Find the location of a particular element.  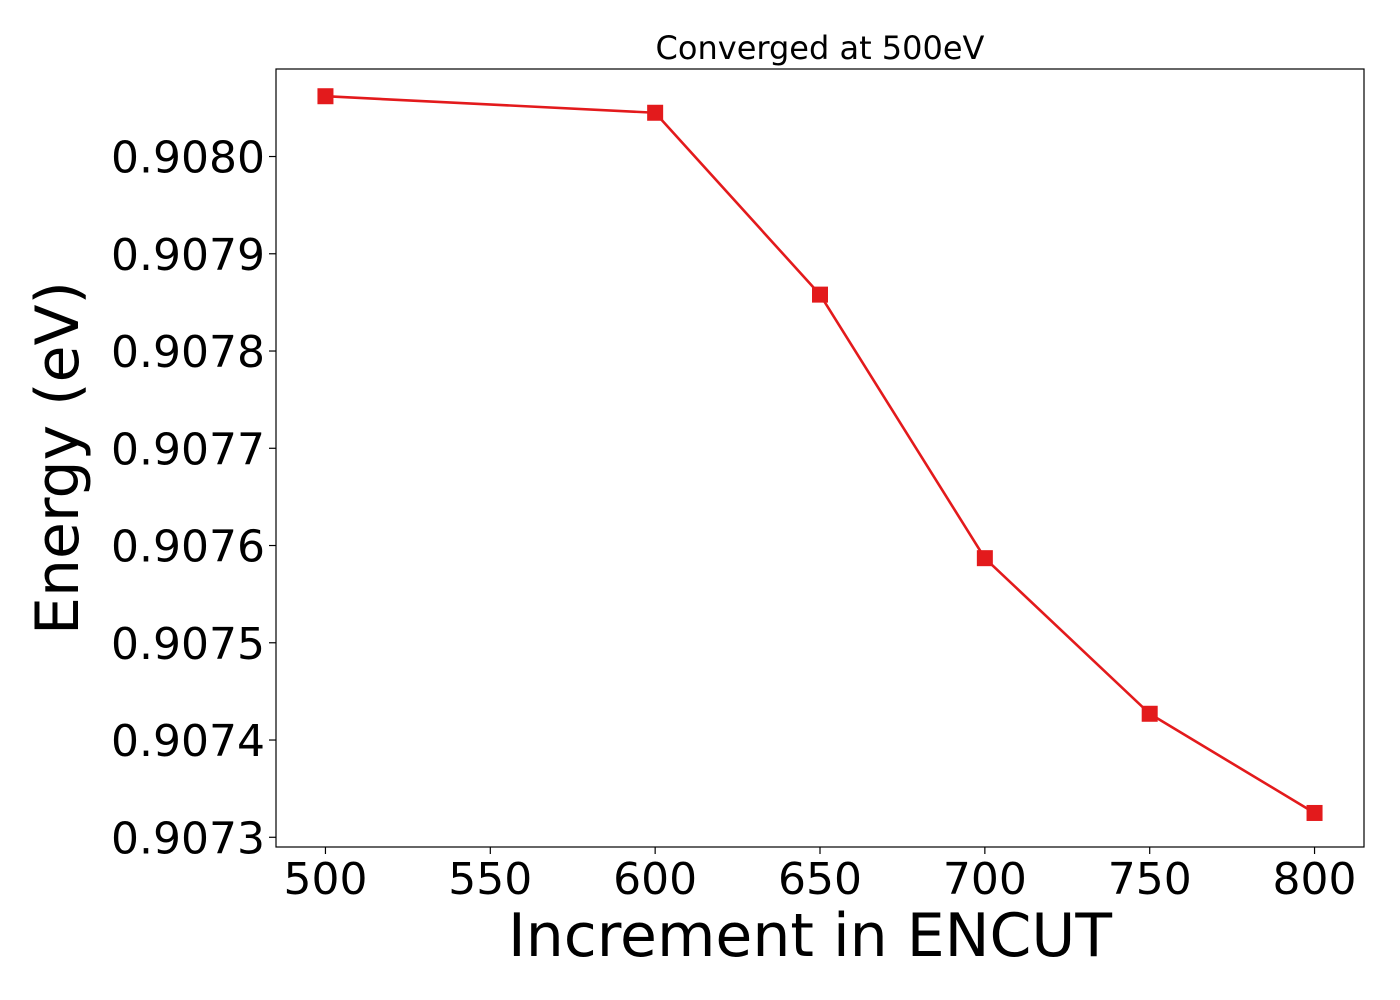

x-tick-label: 550 is located at coordinates (490, 879).